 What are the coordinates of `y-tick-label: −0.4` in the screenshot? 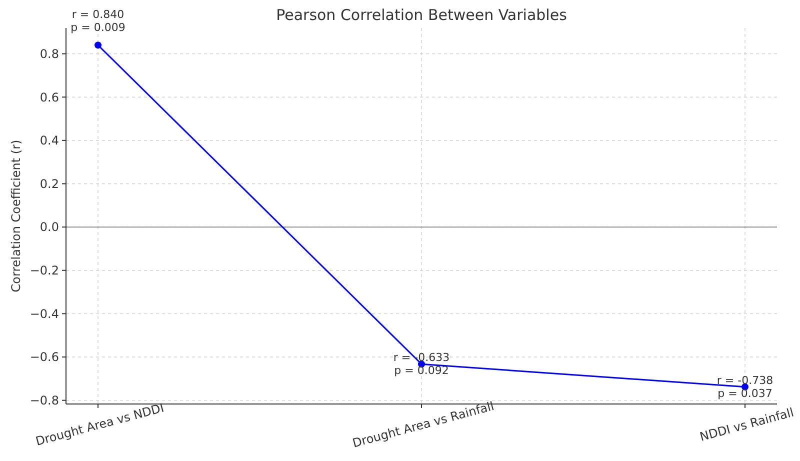 It's located at (44, 313).